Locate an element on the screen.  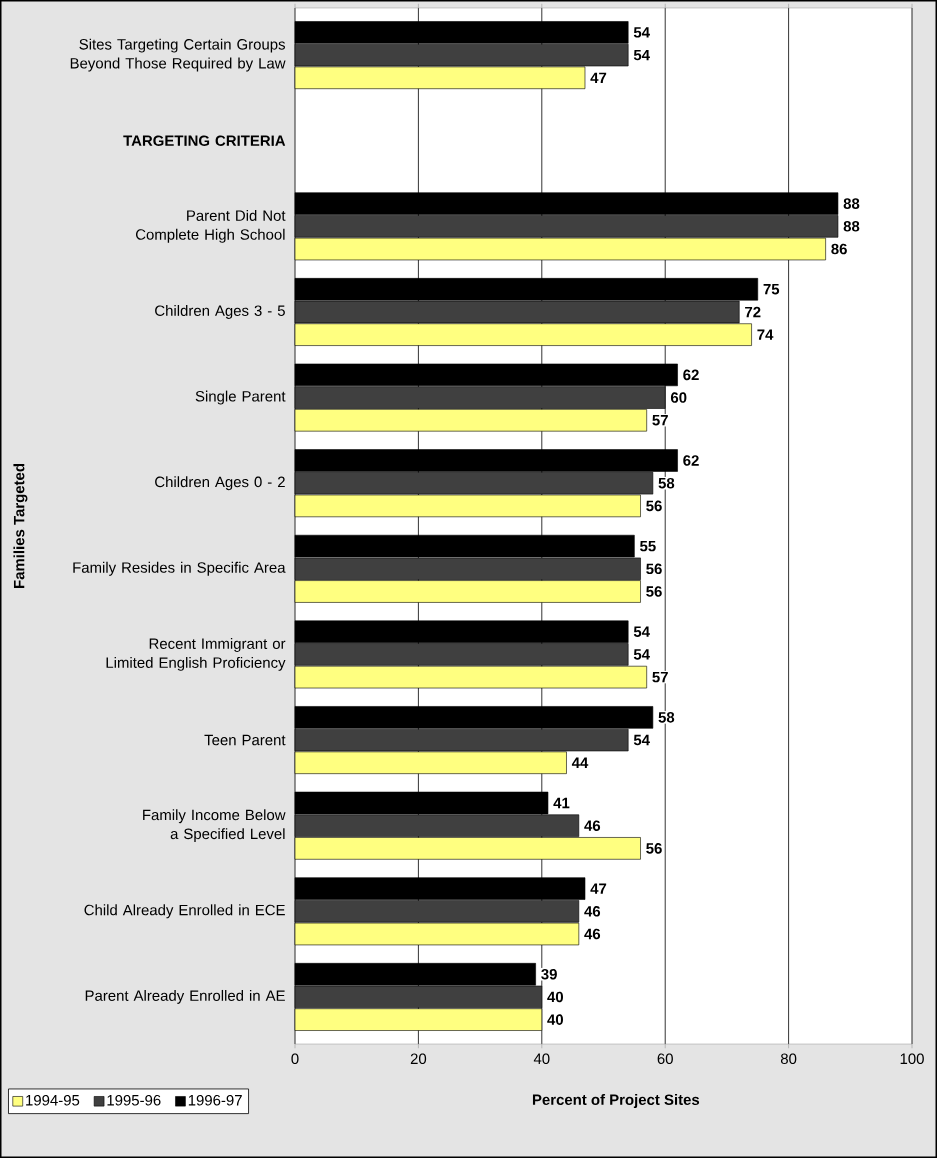
data-label: 72 is located at coordinates (753, 312).